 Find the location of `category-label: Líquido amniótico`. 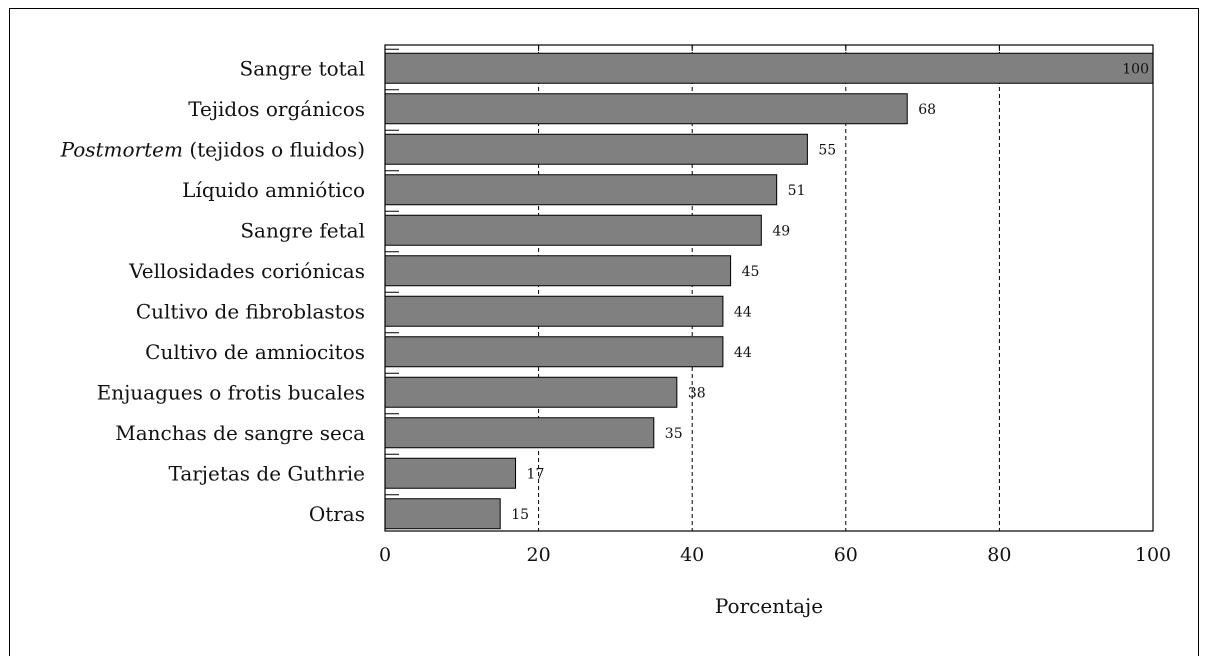

category-label: Líquido amniótico is located at coordinates (273, 190).